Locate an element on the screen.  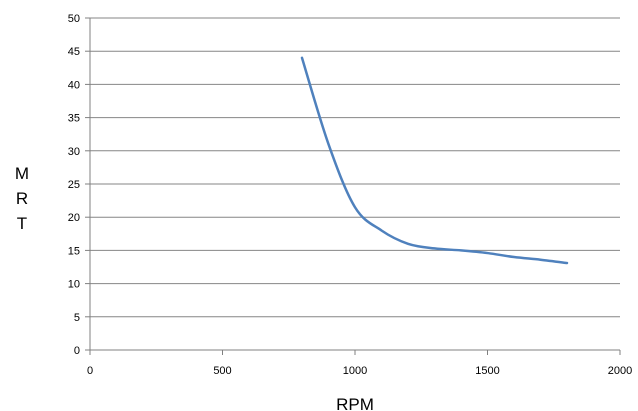
y-tick-label-35: 35 is located at coordinates (74, 119).